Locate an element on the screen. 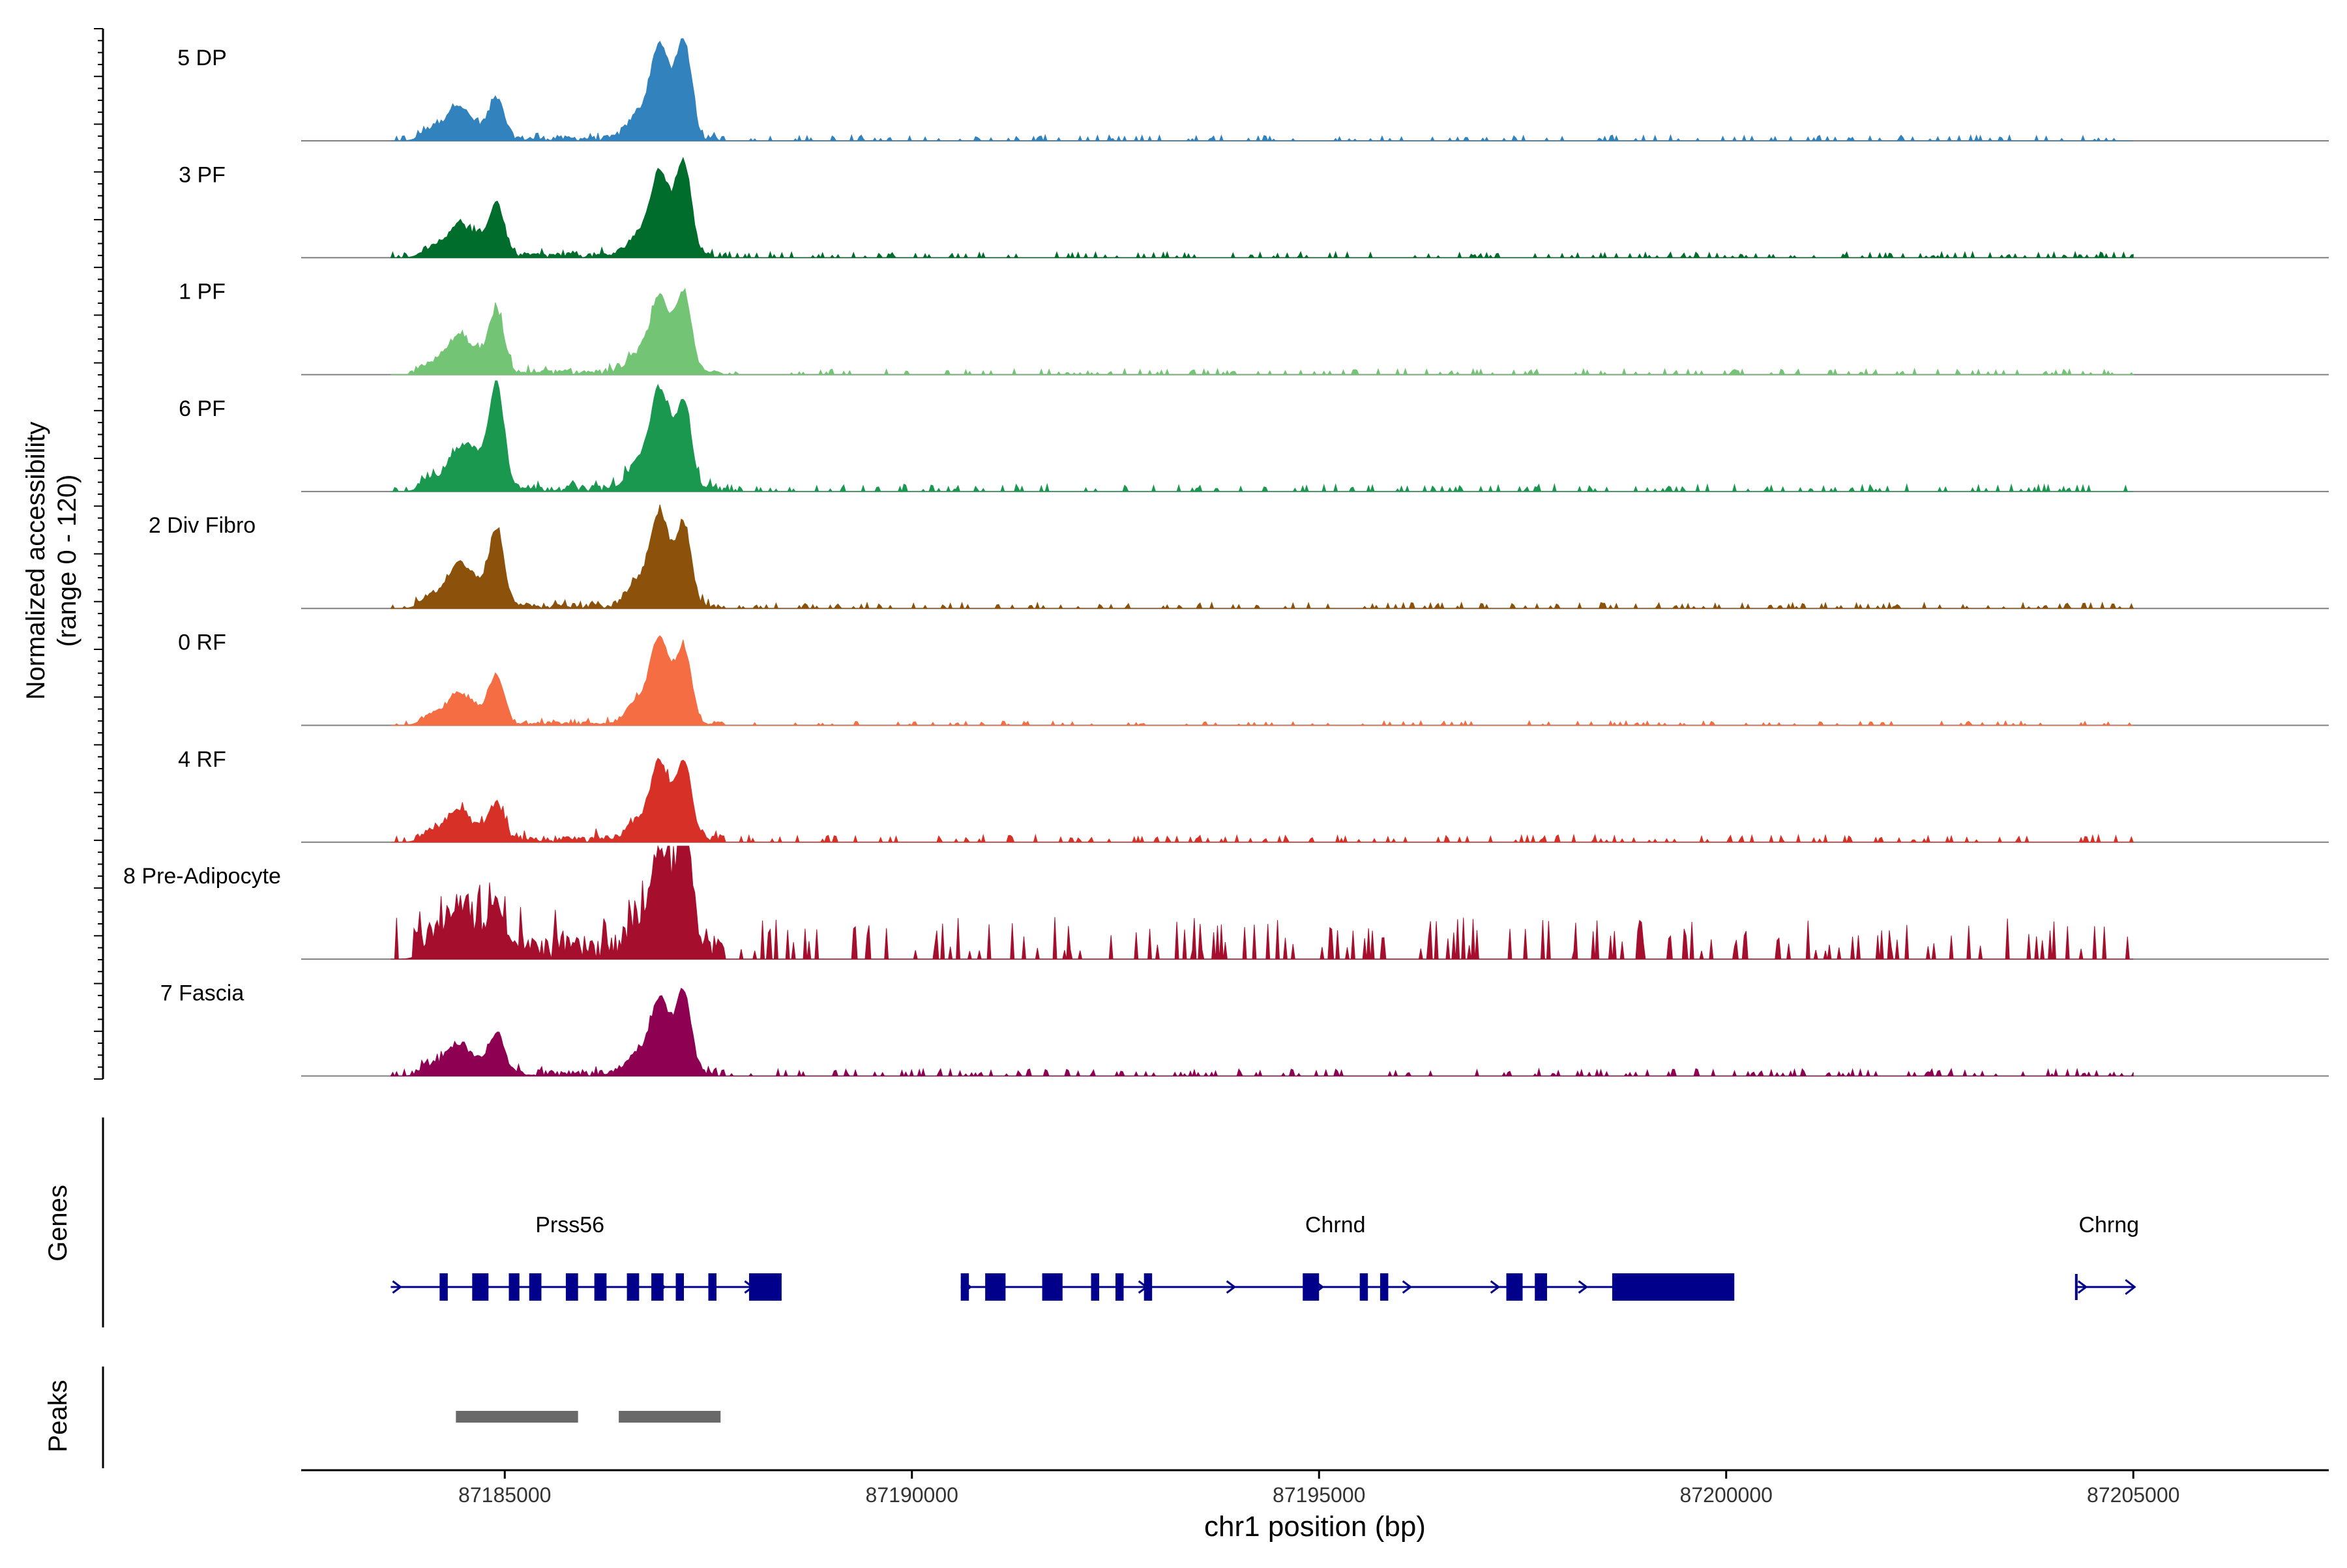 This screenshot has width=2347, height=1568. gene-label: Chrng is located at coordinates (2108, 1225).